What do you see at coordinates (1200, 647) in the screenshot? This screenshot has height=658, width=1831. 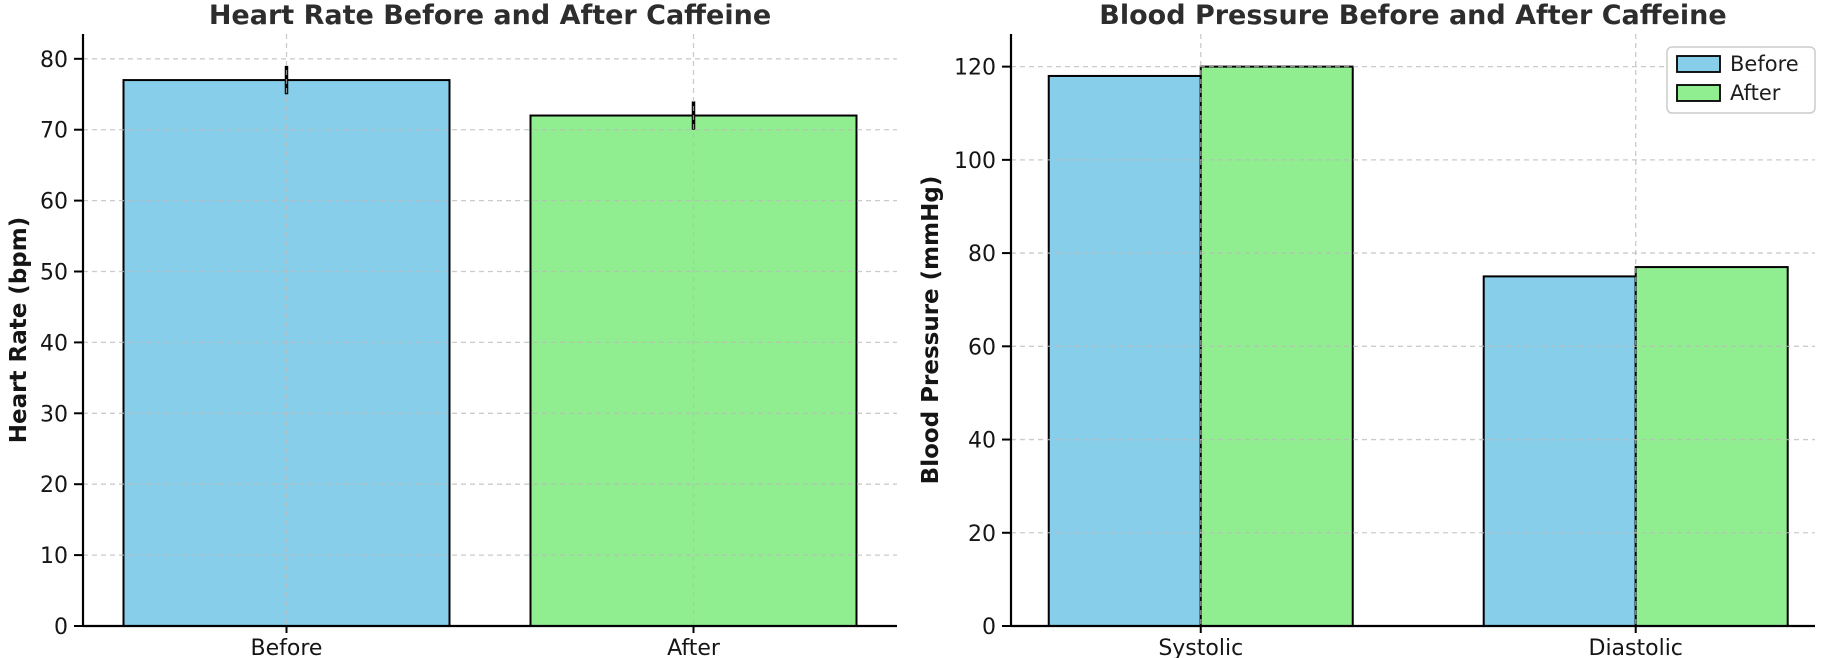 I see `x-tick-label-systolic: Systolic` at bounding box center [1200, 647].